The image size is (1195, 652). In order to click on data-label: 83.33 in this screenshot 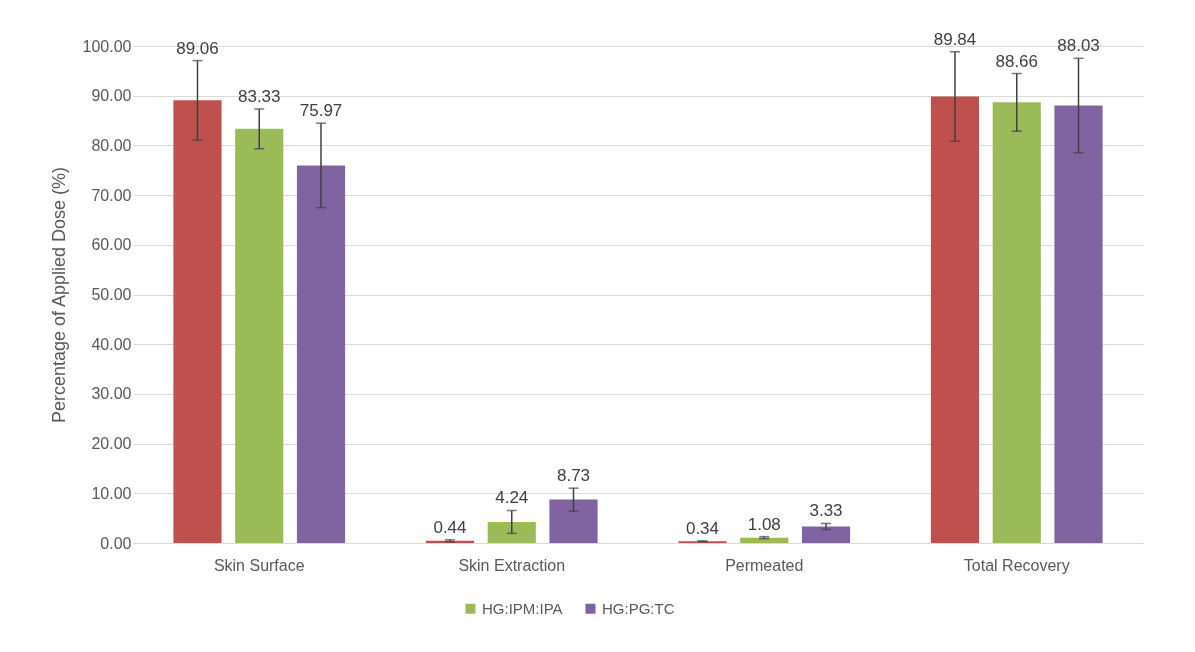, I will do `click(259, 96)`.